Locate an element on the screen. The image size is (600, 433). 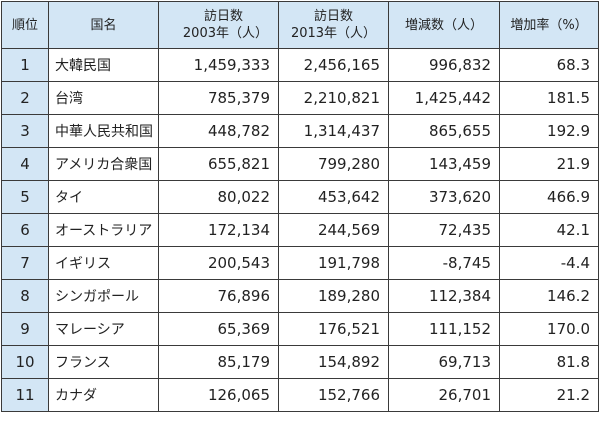
cell-rank: 9 is located at coordinates (25, 329).